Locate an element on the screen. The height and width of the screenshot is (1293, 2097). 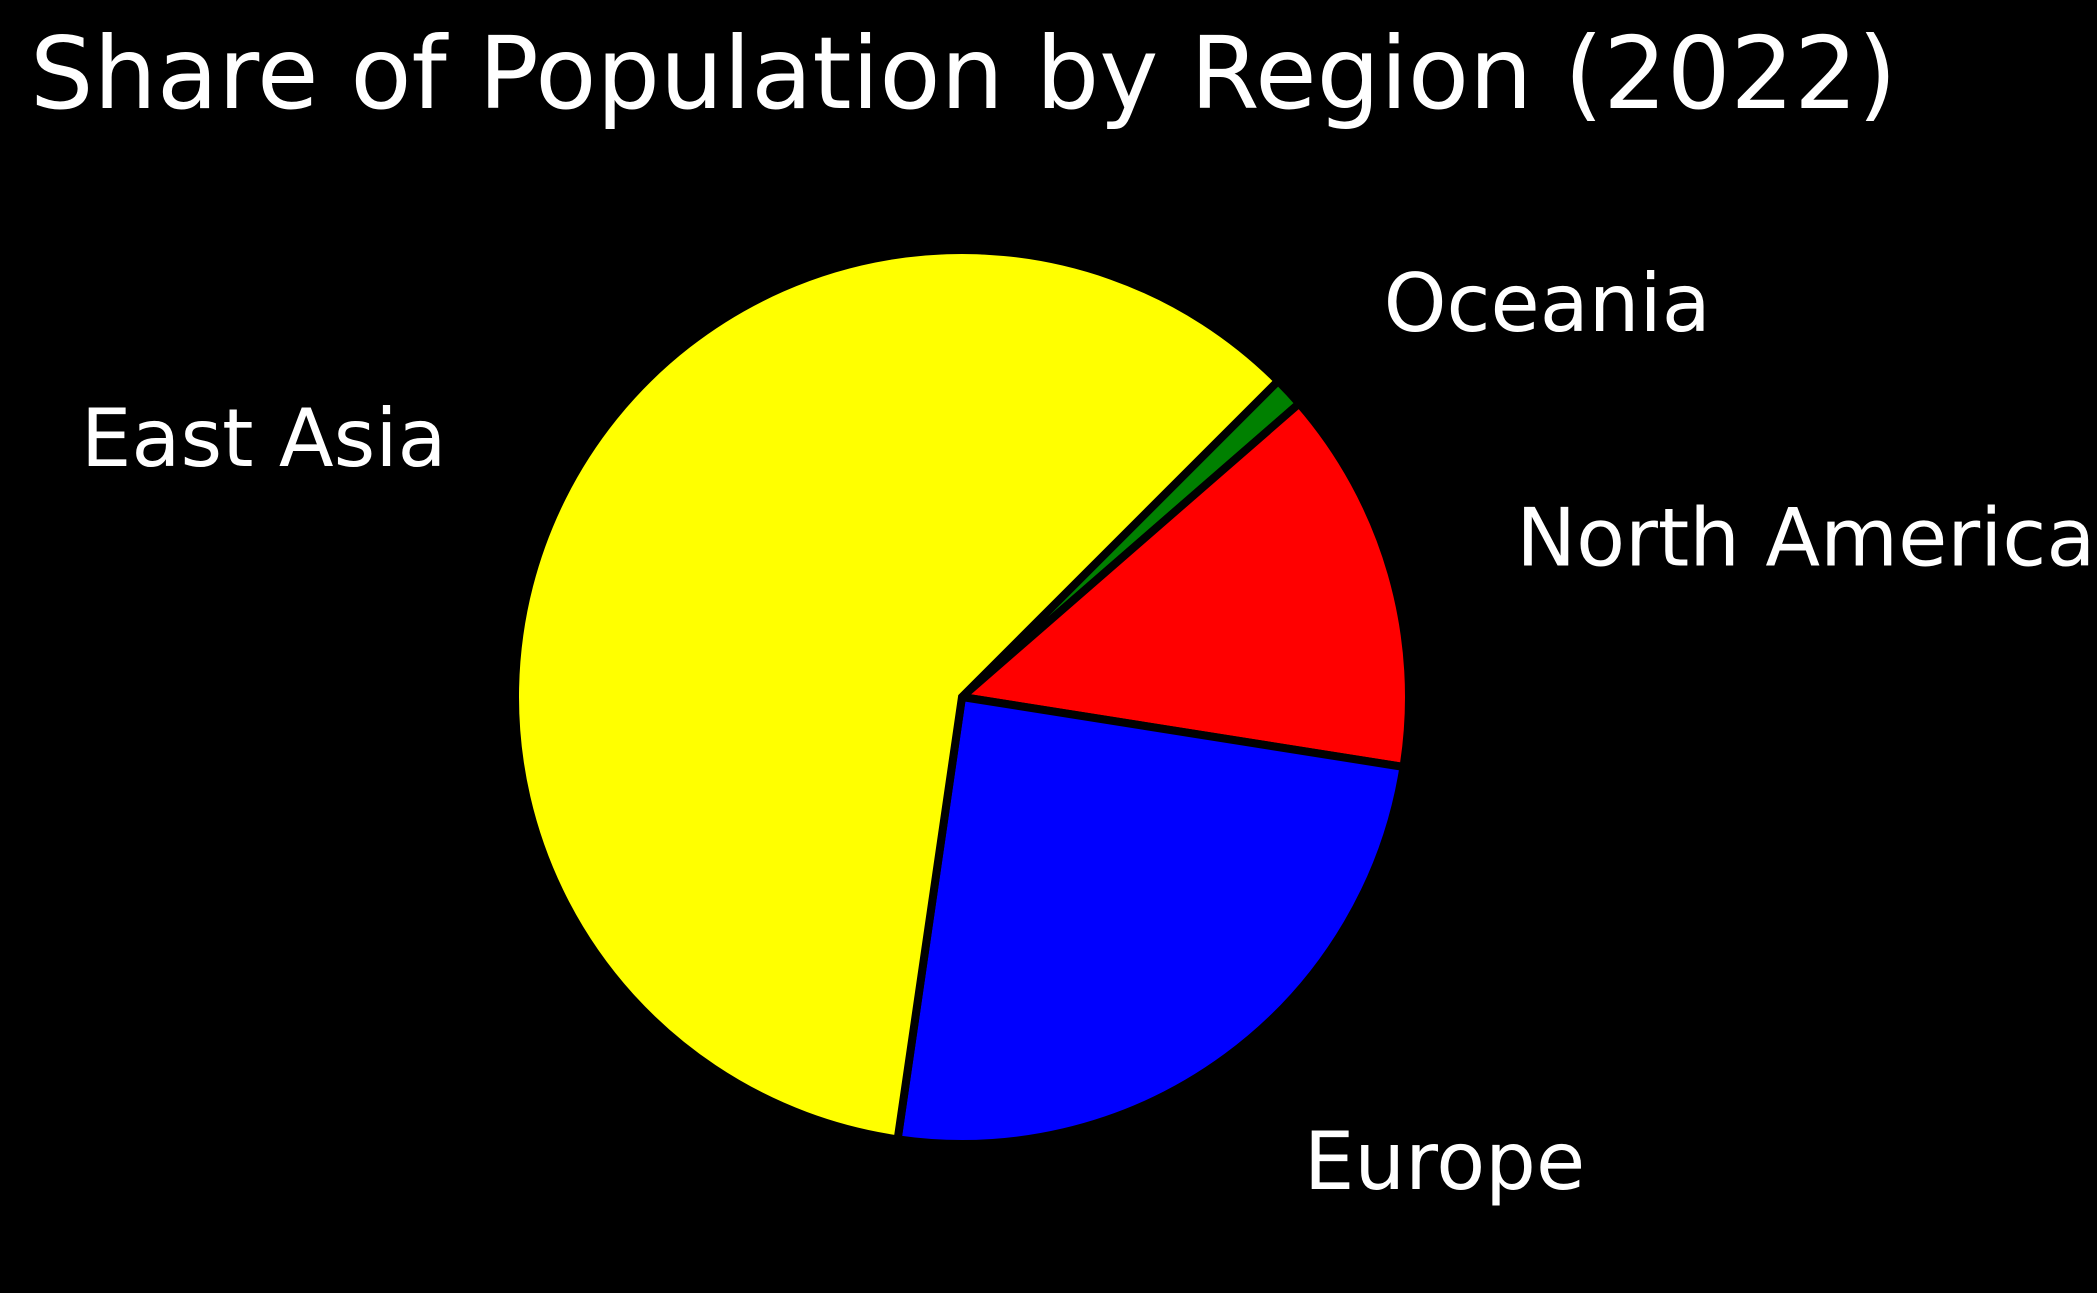
pie-slice-europe is located at coordinates (1151, 920).